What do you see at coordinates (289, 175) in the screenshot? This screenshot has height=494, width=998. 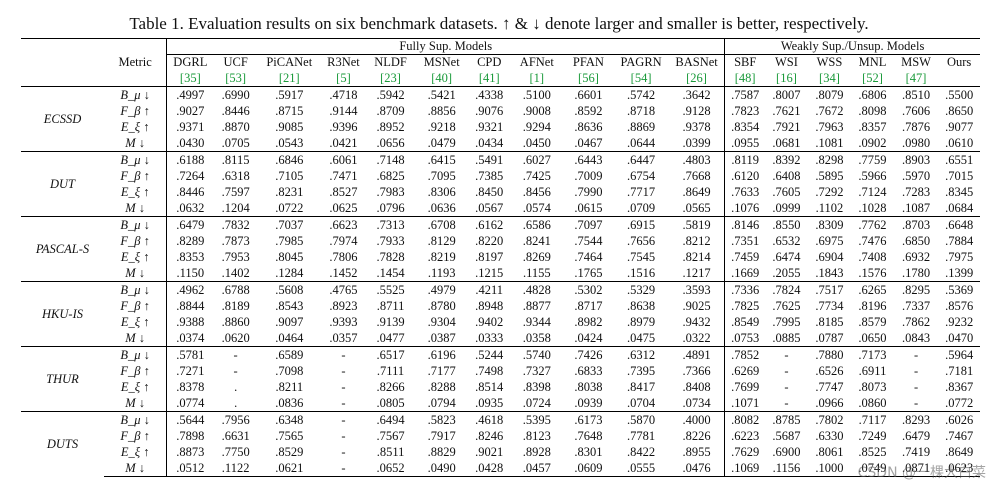 I see `table-cell: .7105` at bounding box center [289, 175].